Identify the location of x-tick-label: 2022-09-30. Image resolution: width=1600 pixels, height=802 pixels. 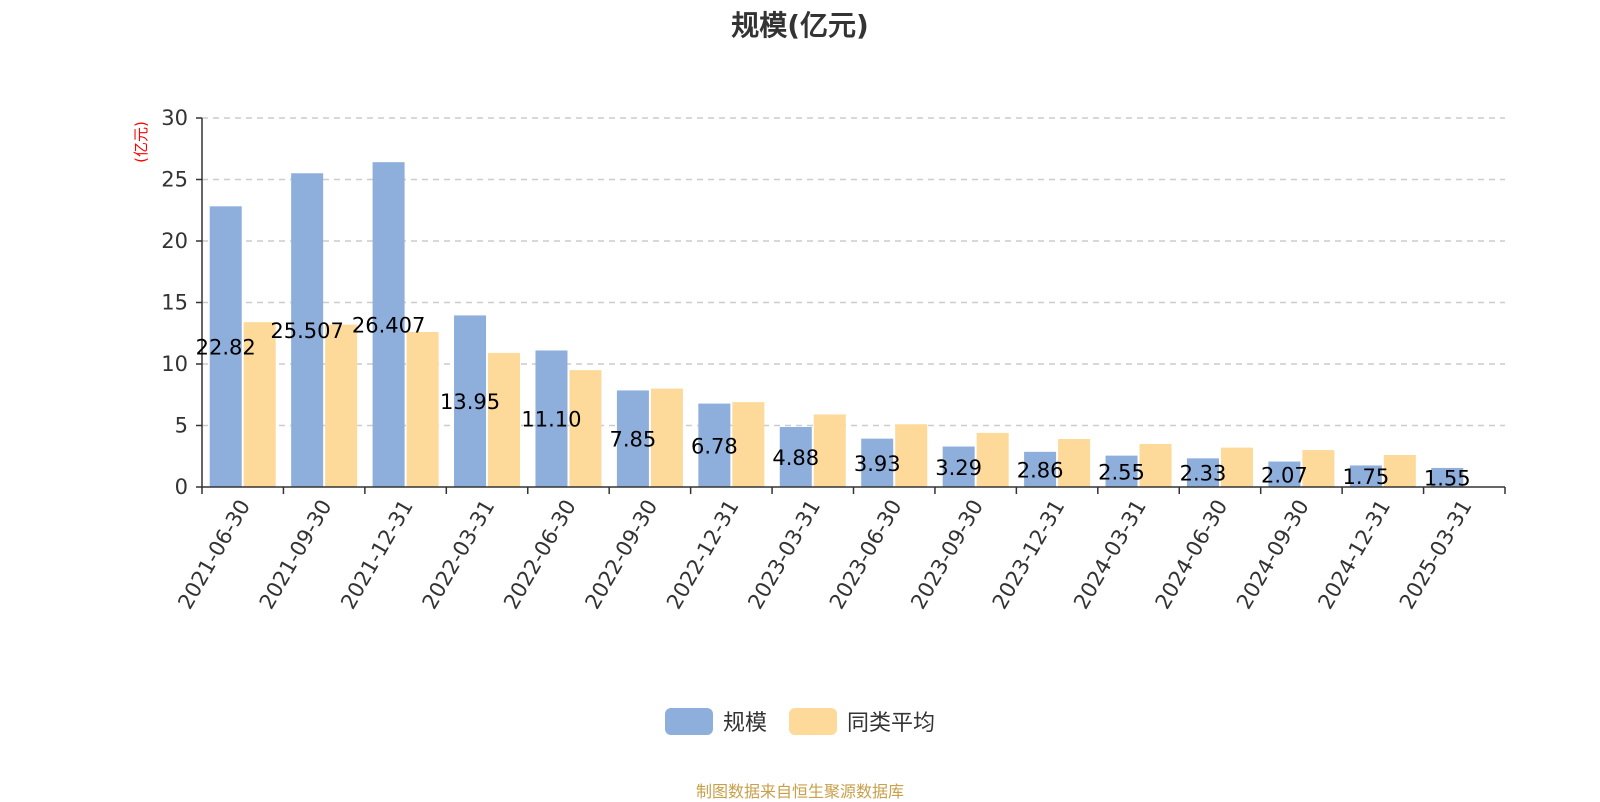
(621, 555).